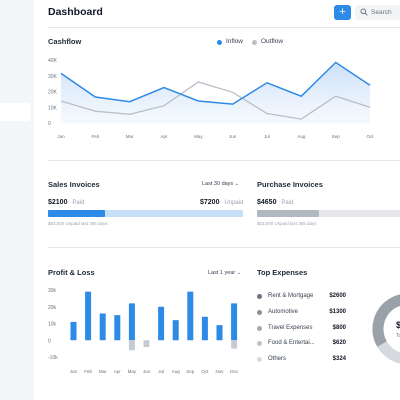 This screenshot has height=400, width=400. Describe the element at coordinates (17, 200) in the screenshot. I see `sidebar` at that location.